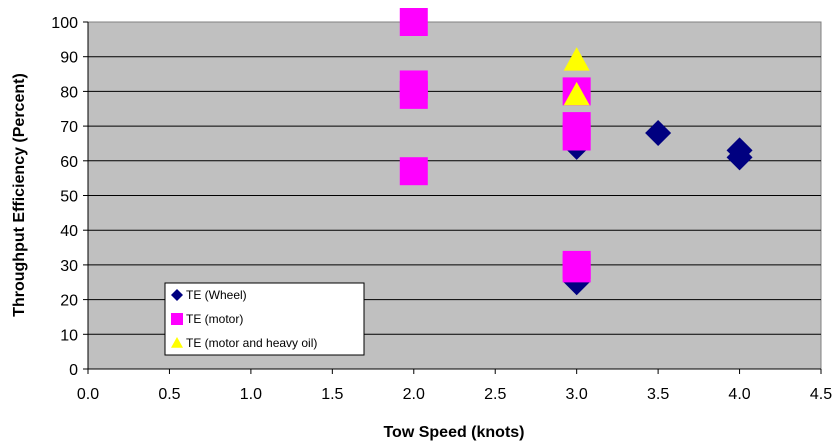 The height and width of the screenshot is (446, 834). Describe the element at coordinates (577, 394) in the screenshot. I see `x-tick-label: 3.0` at that location.